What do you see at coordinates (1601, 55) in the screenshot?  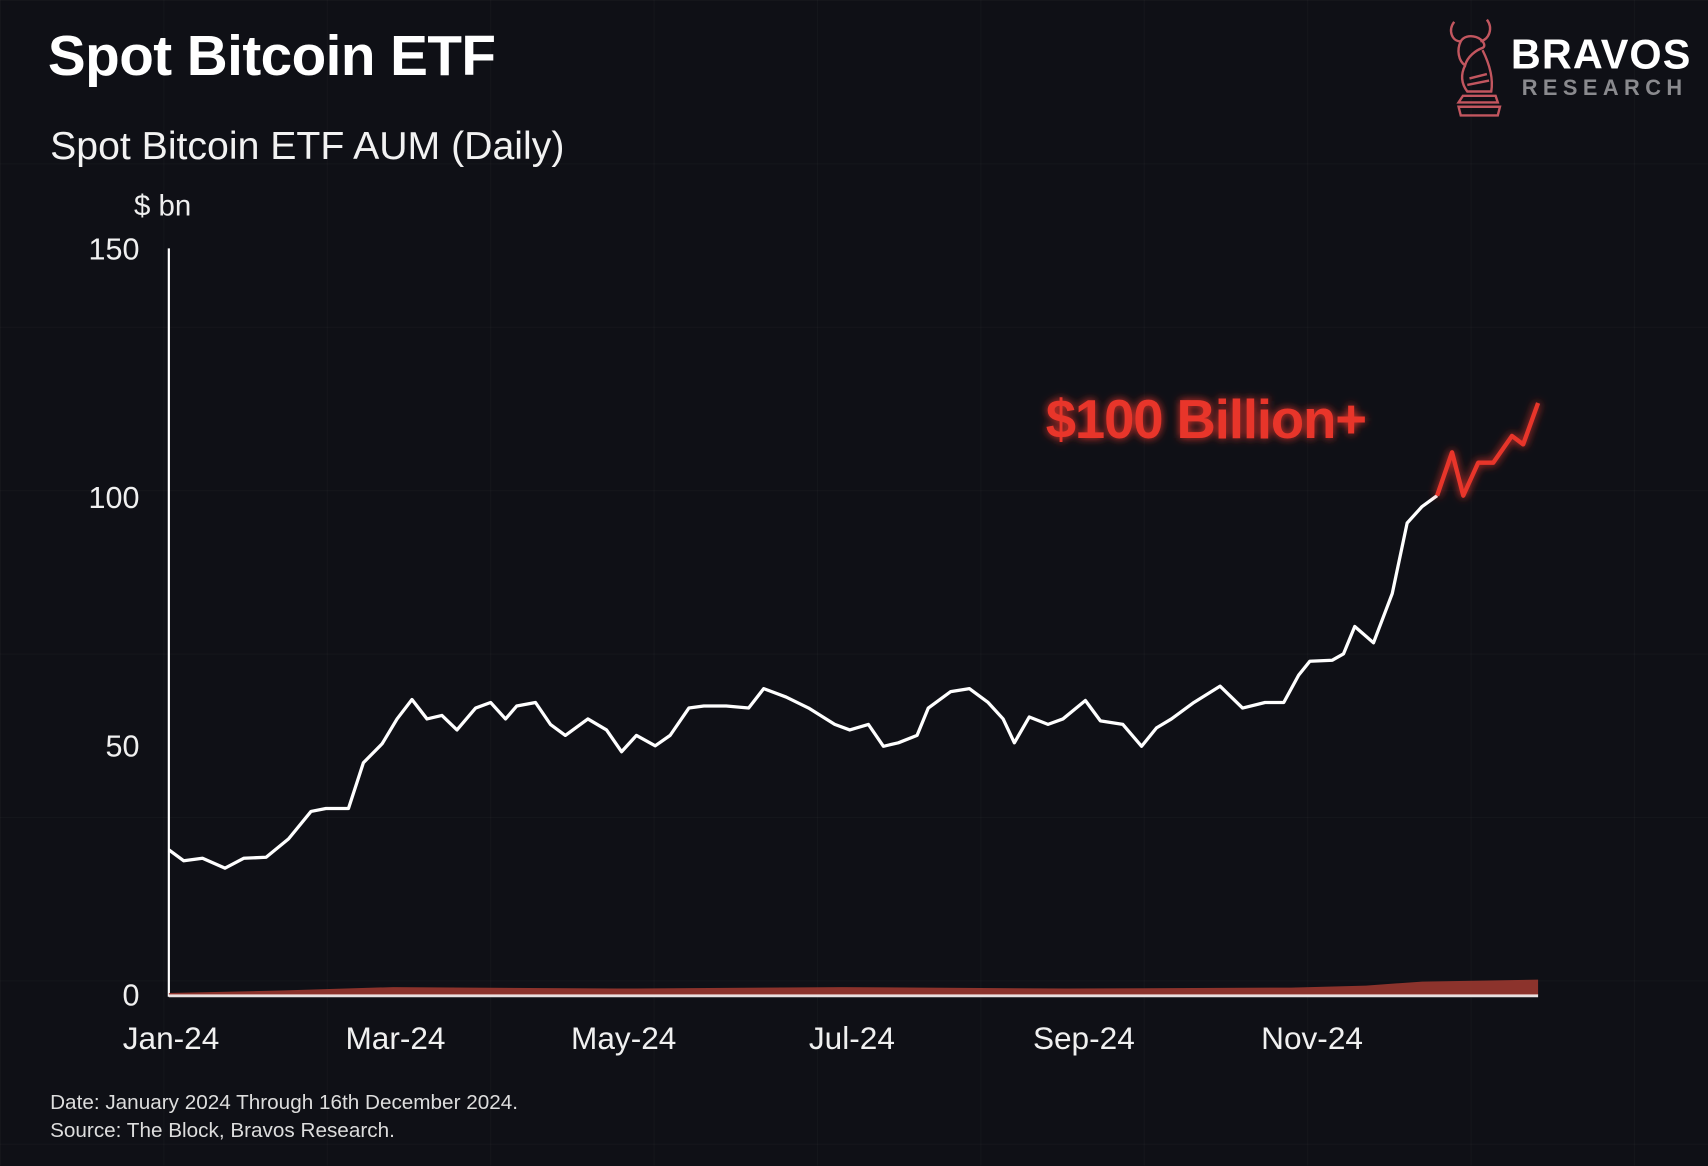 I see `logo-name: BRAVOS` at bounding box center [1601, 55].